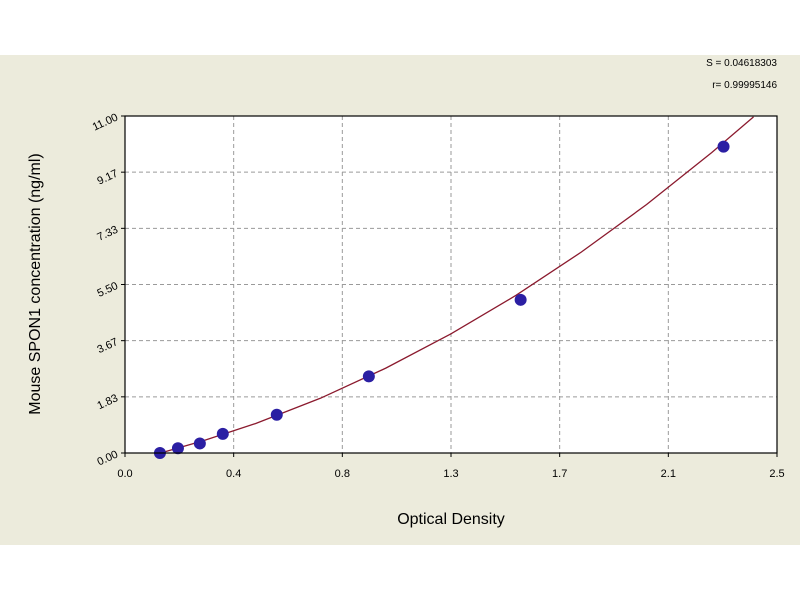  Describe the element at coordinates (559, 474) in the screenshot. I see `x-tick-label: 1.7` at that location.